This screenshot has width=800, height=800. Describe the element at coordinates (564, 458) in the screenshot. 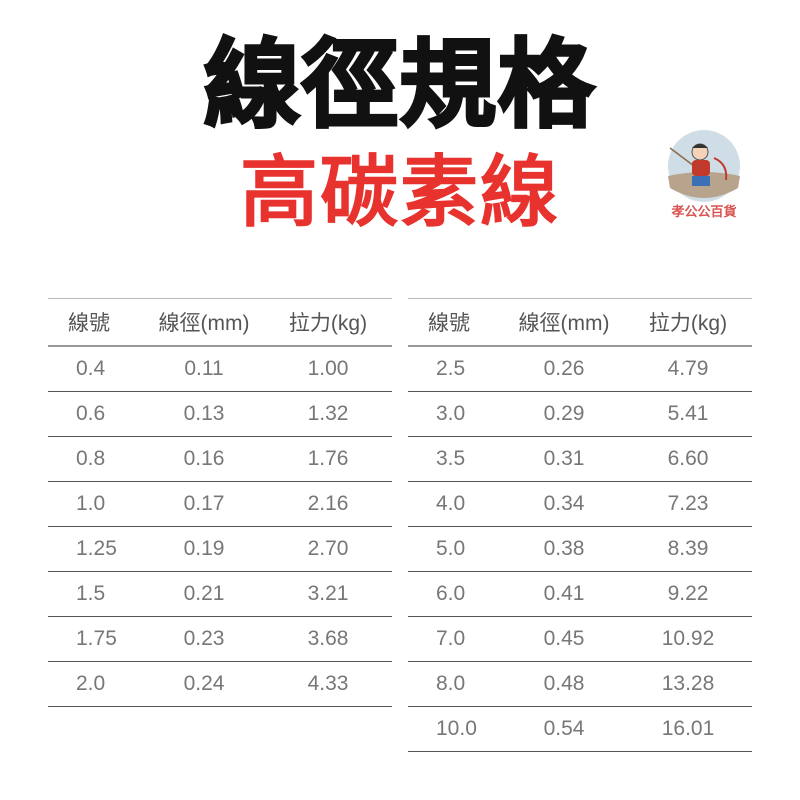

I see `cell-diameter: 0.31` at that location.